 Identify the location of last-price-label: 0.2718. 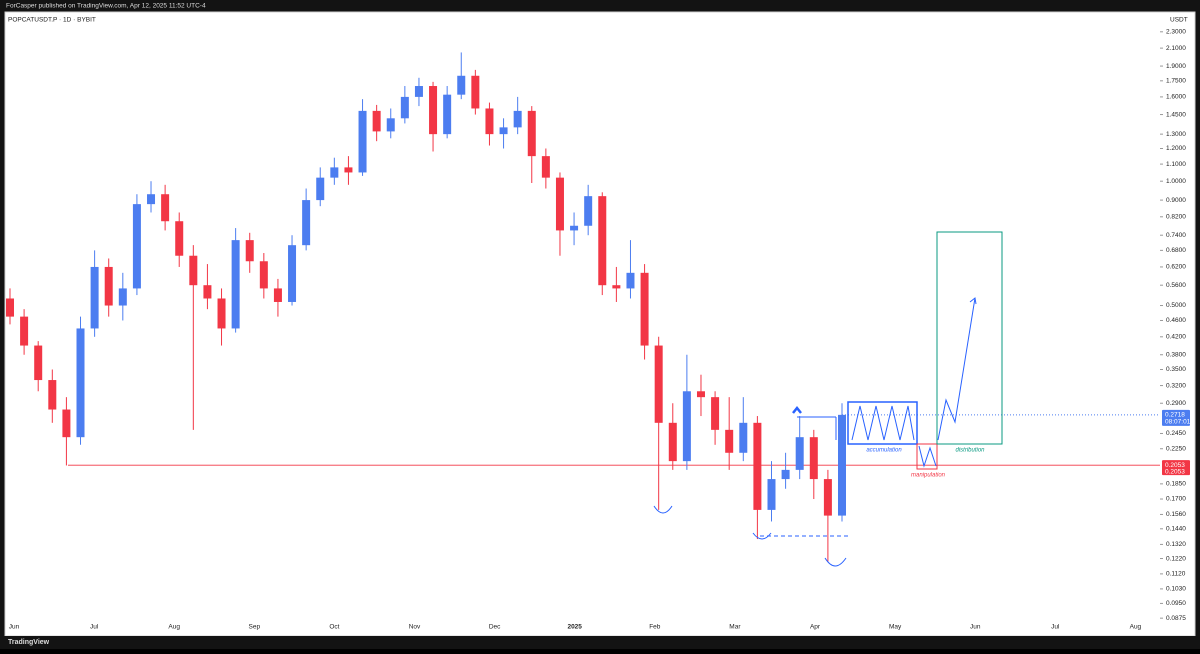
(1175, 415).